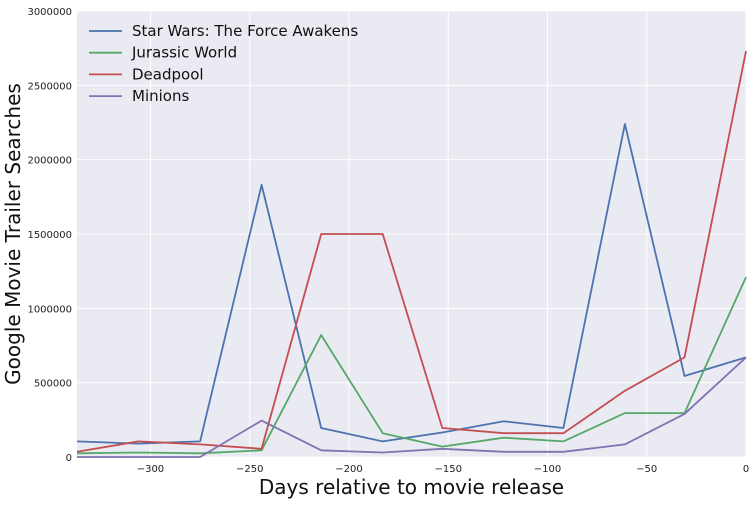 The width and height of the screenshot is (755, 505). What do you see at coordinates (49, 12) in the screenshot?
I see `y-tick-label: 3000000` at bounding box center [49, 12].